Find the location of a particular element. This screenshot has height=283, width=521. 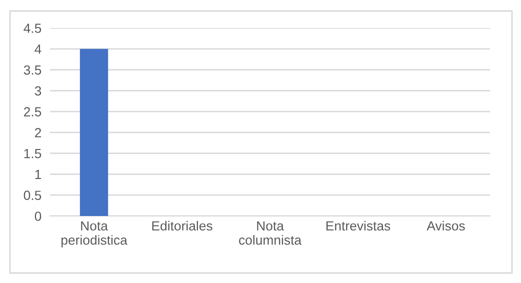

y-tick-label: 0 is located at coordinates (38, 216).